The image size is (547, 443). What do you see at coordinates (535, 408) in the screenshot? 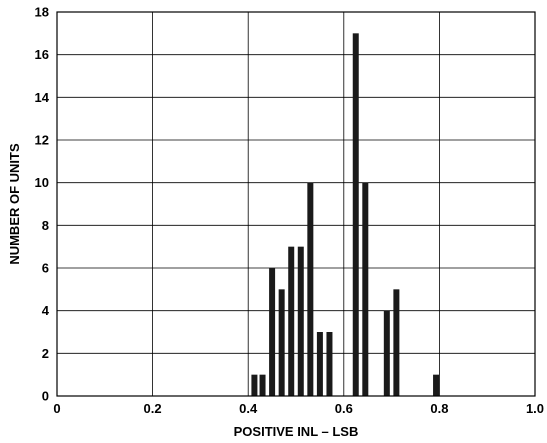
I see `x-tick-label: 1.0` at bounding box center [535, 408].